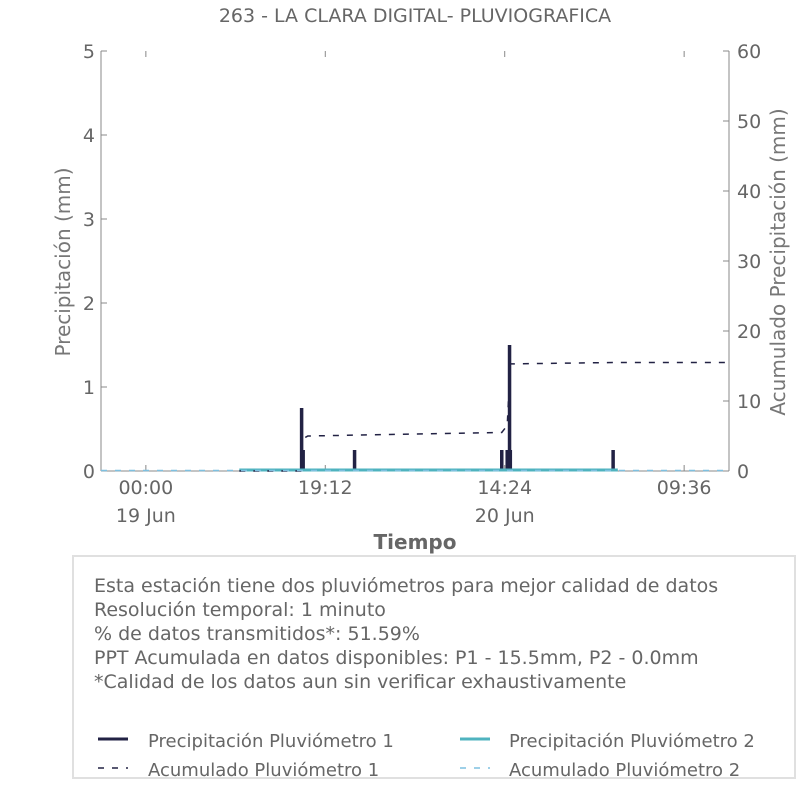 The width and height of the screenshot is (806, 806). Describe the element at coordinates (89, 388) in the screenshot. I see `y-tick-label: 1` at that location.